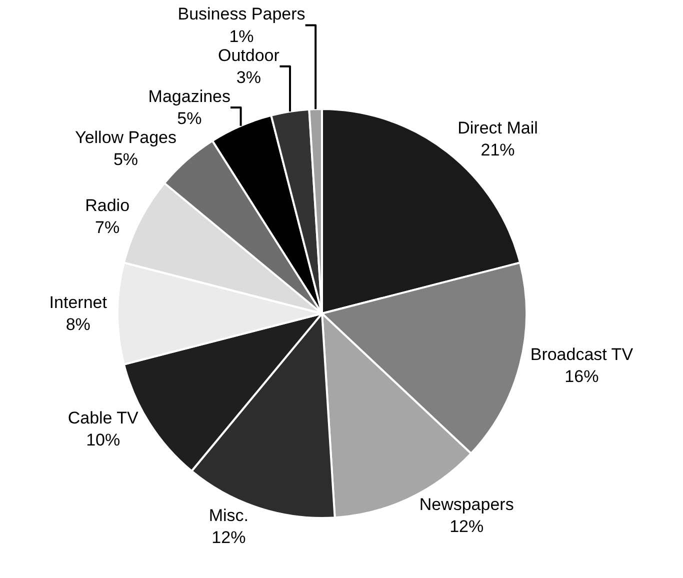 This screenshot has height=578, width=683. I want to click on slice-label: Radio, so click(107, 205).